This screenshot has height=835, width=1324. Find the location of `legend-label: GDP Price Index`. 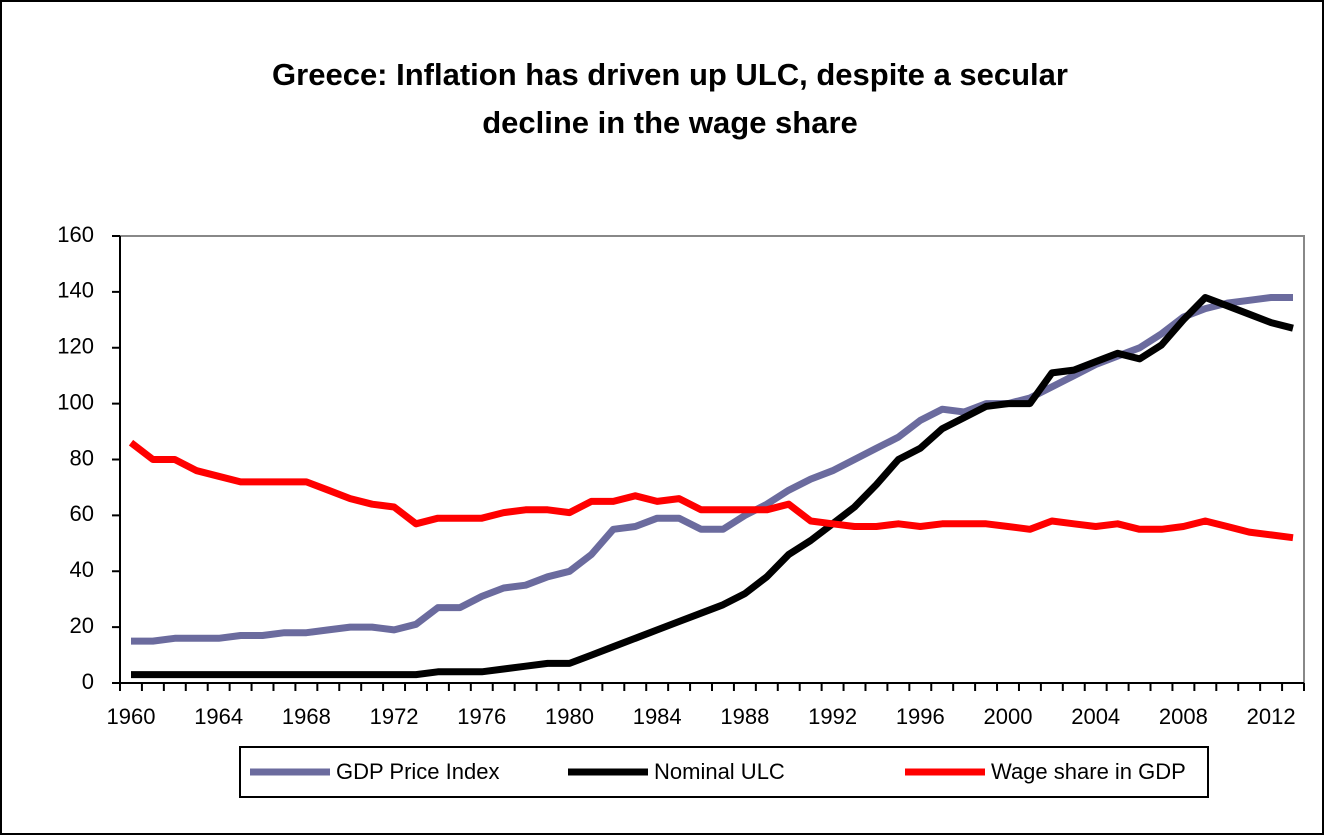

legend-label: GDP Price Index is located at coordinates (417, 771).